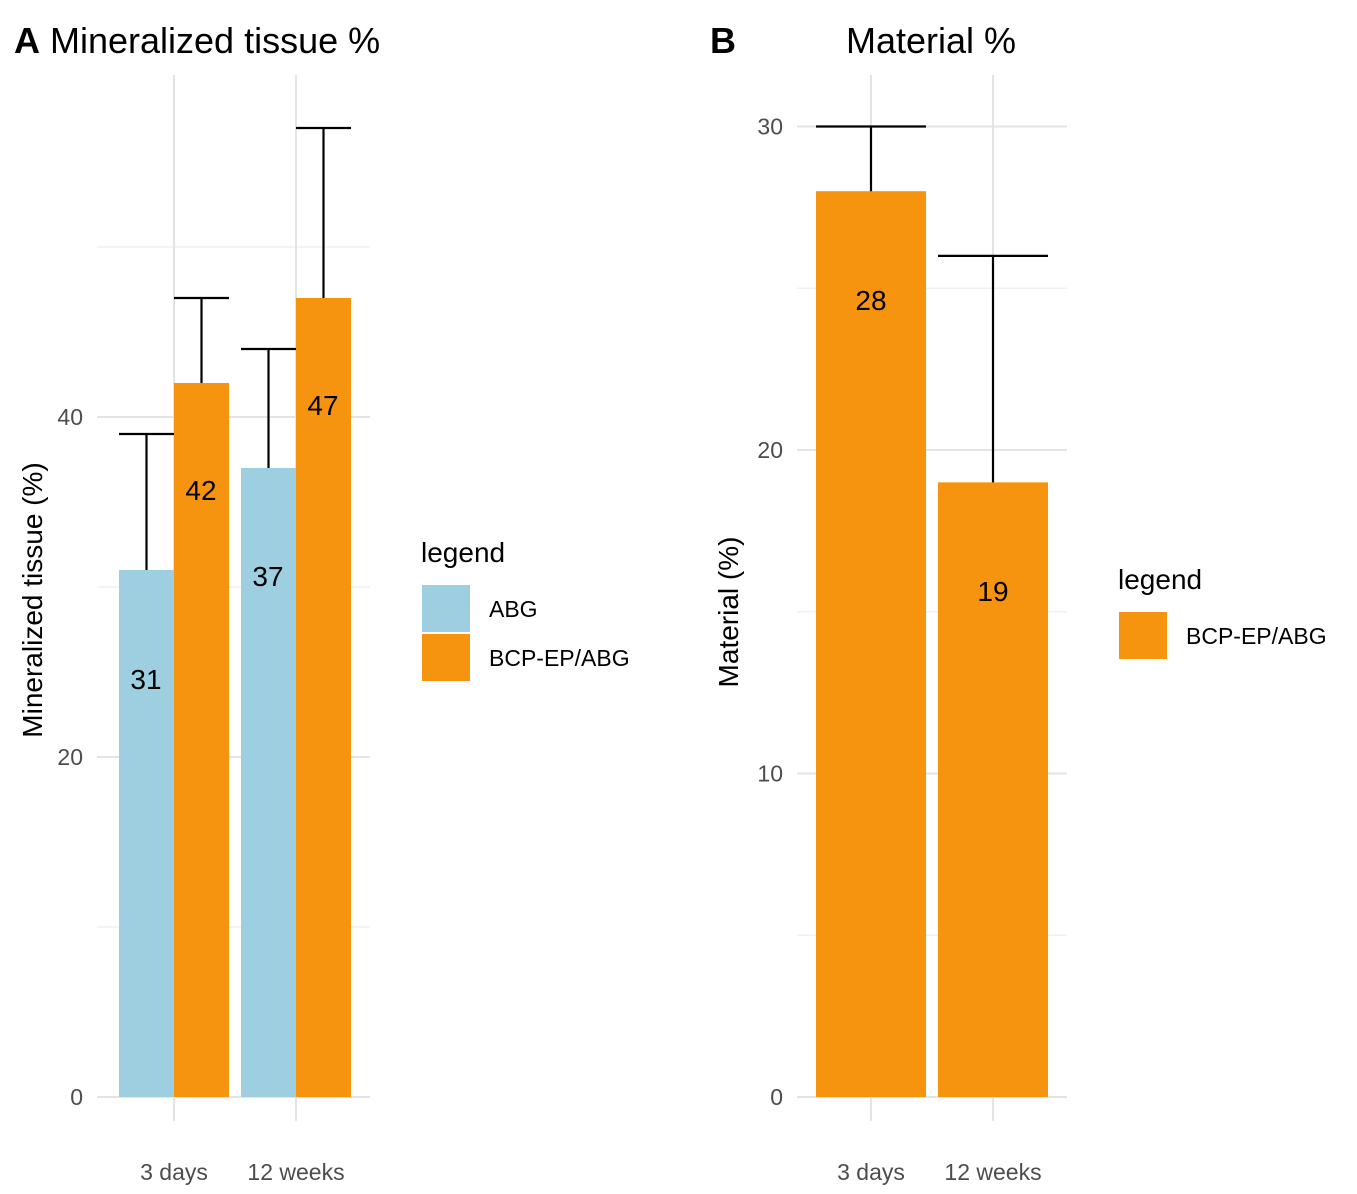 This screenshot has height=1194, width=1357. What do you see at coordinates (723, 40) in the screenshot?
I see `panel-b-tag: B` at bounding box center [723, 40].